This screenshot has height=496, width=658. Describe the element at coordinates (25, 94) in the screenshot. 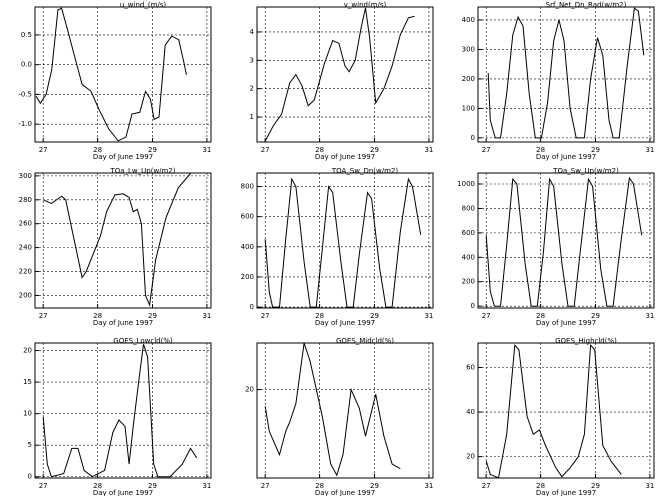

I see `y-tick-label: -0.5` at that location.